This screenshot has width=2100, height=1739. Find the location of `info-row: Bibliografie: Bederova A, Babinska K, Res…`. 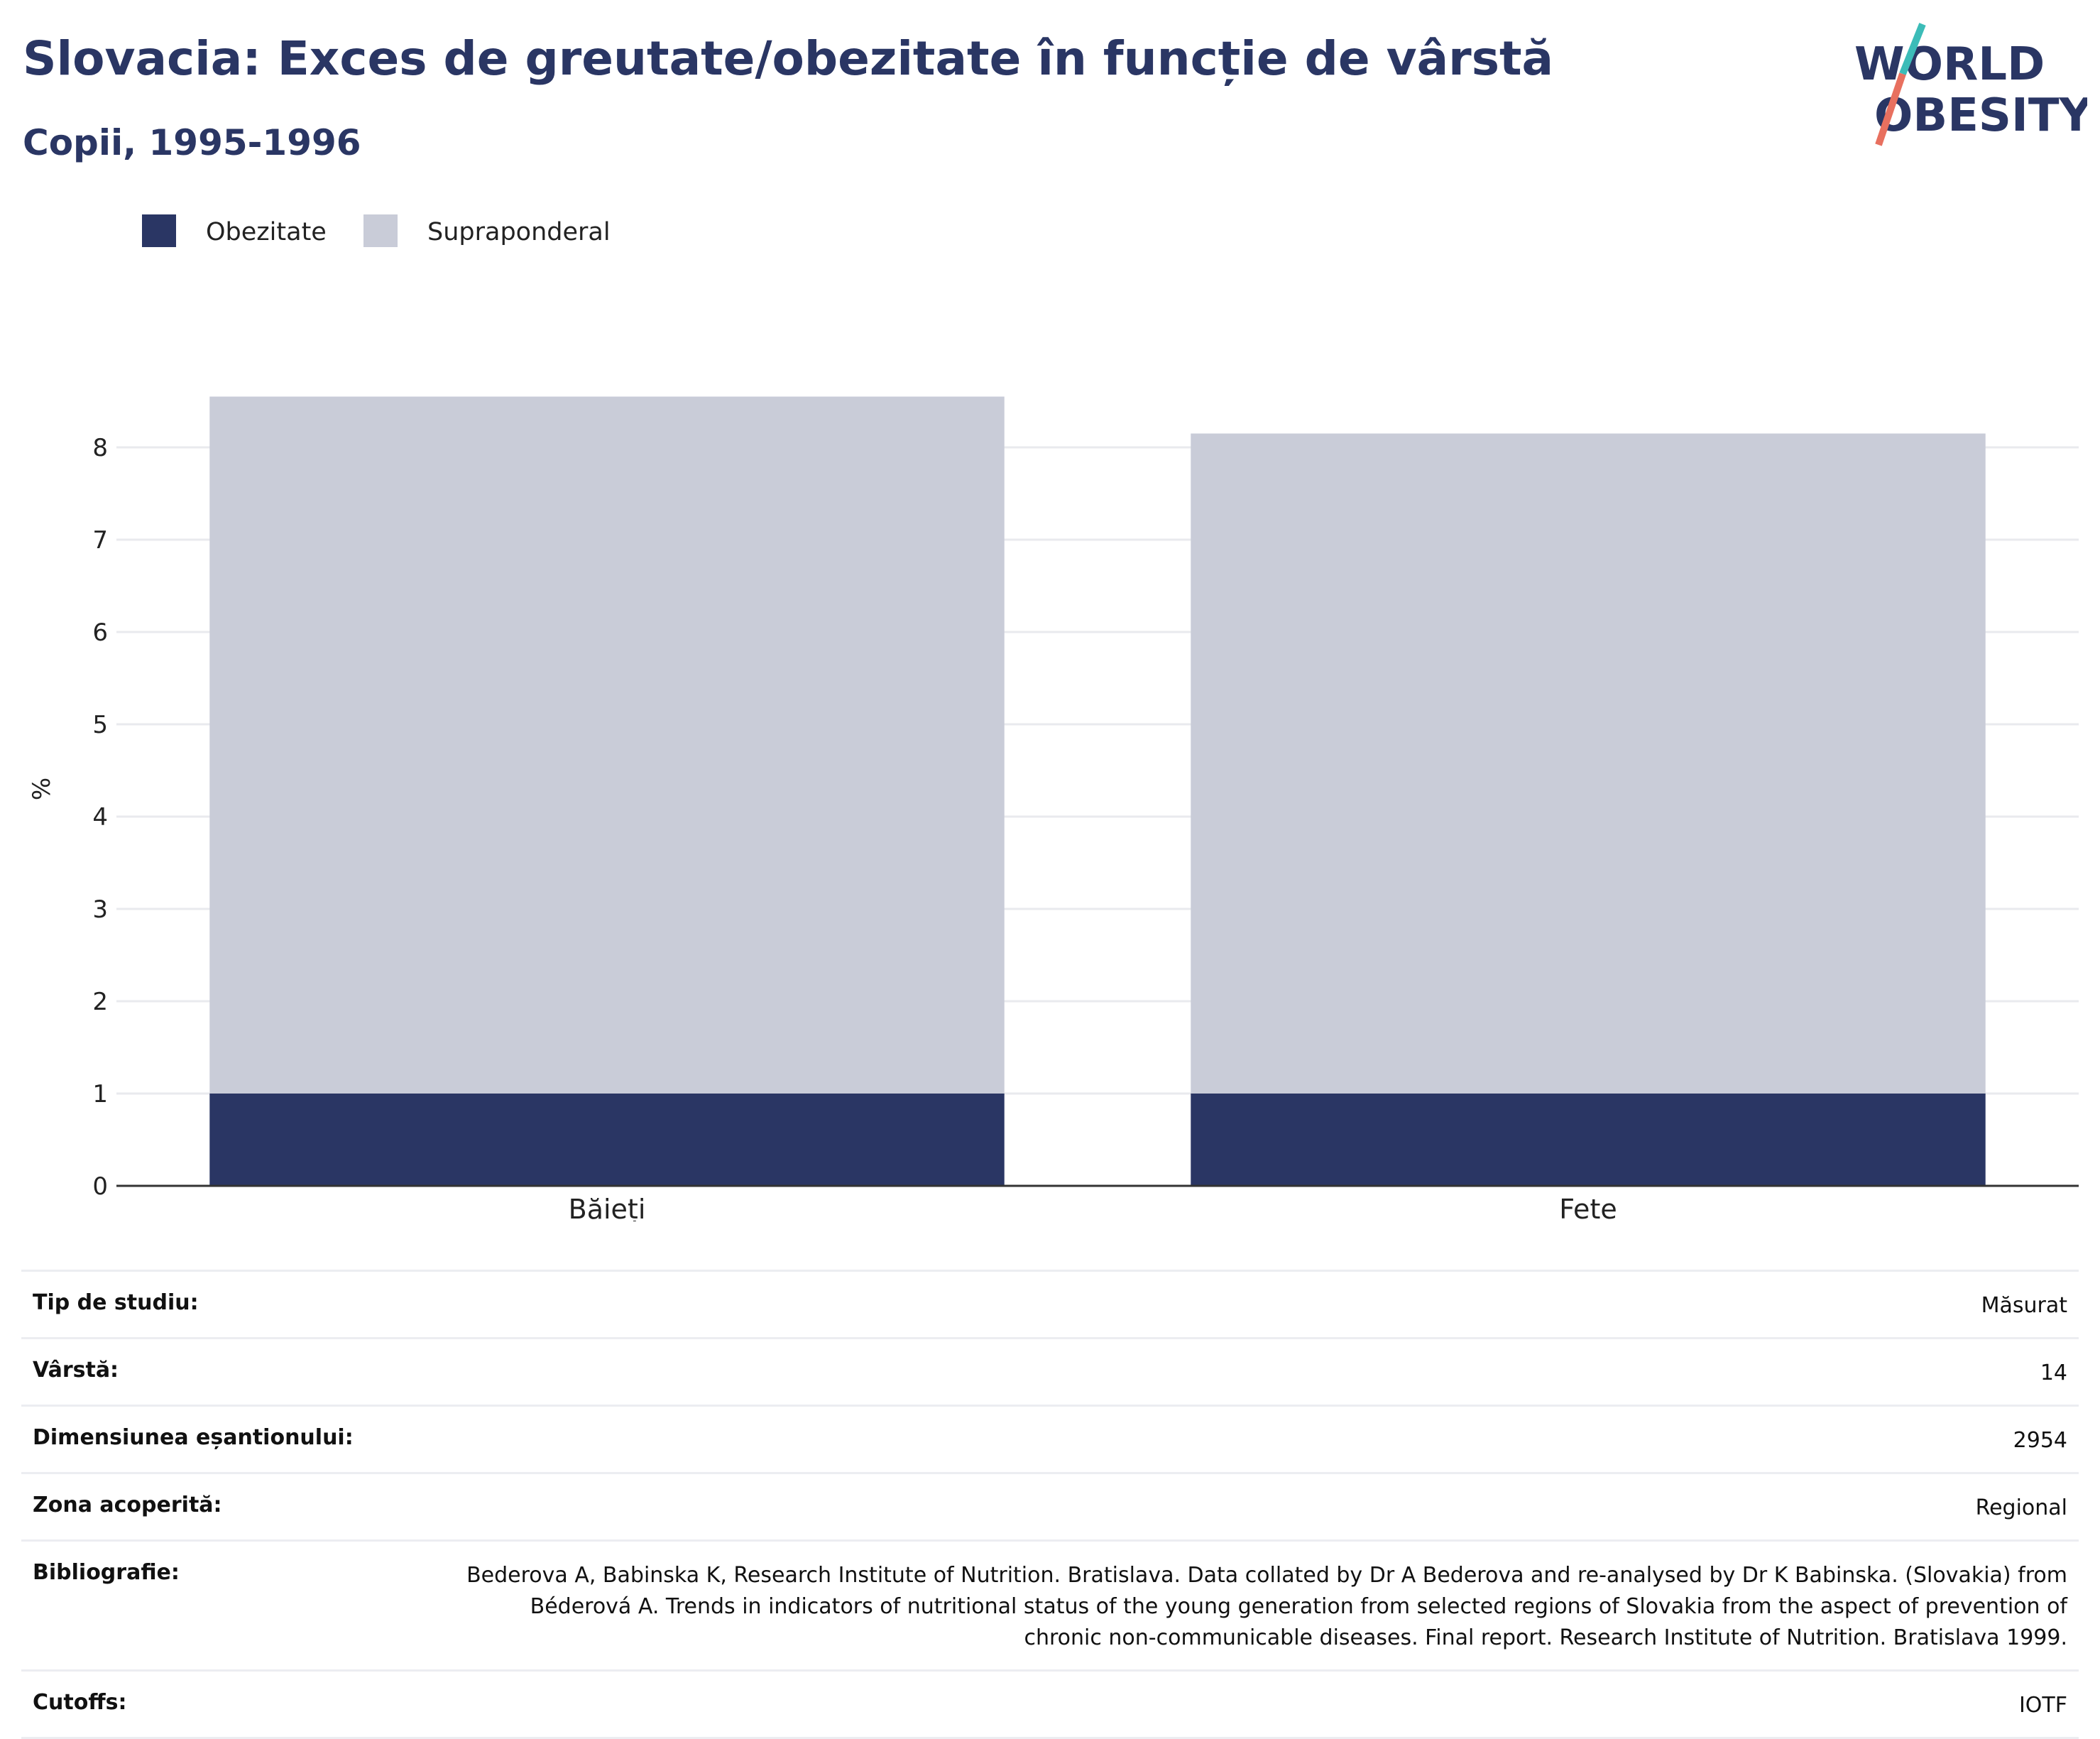

info-row: Bibliografie: Bederova A, Babinska K, Res… is located at coordinates (1050, 1605).